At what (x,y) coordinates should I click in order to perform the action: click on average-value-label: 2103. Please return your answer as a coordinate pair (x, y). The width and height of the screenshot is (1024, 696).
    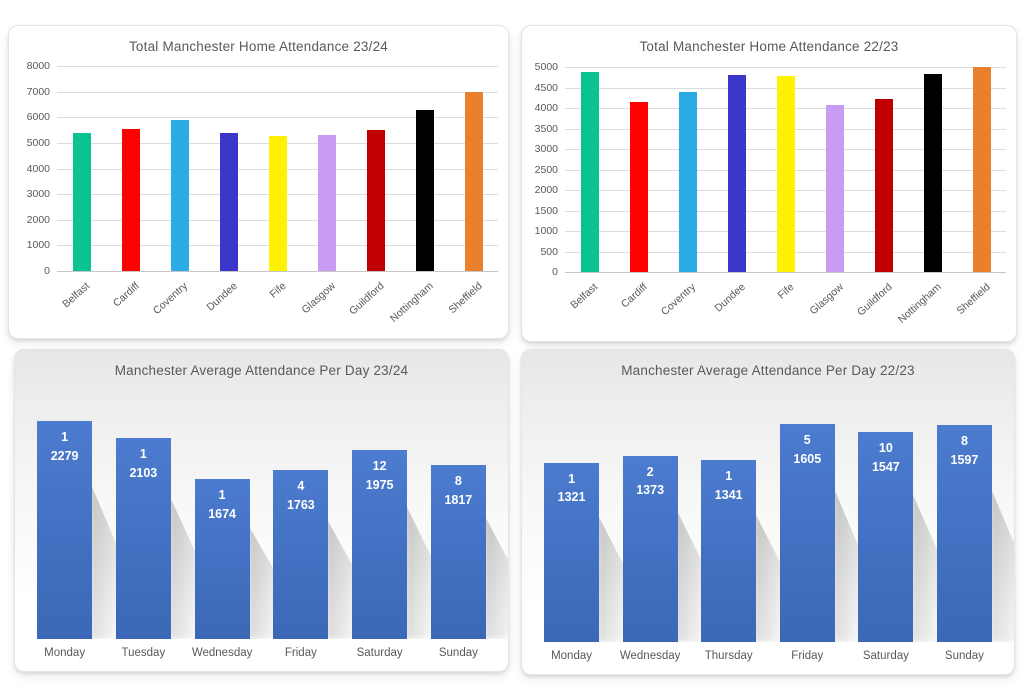
    Looking at the image, I should click on (143, 472).